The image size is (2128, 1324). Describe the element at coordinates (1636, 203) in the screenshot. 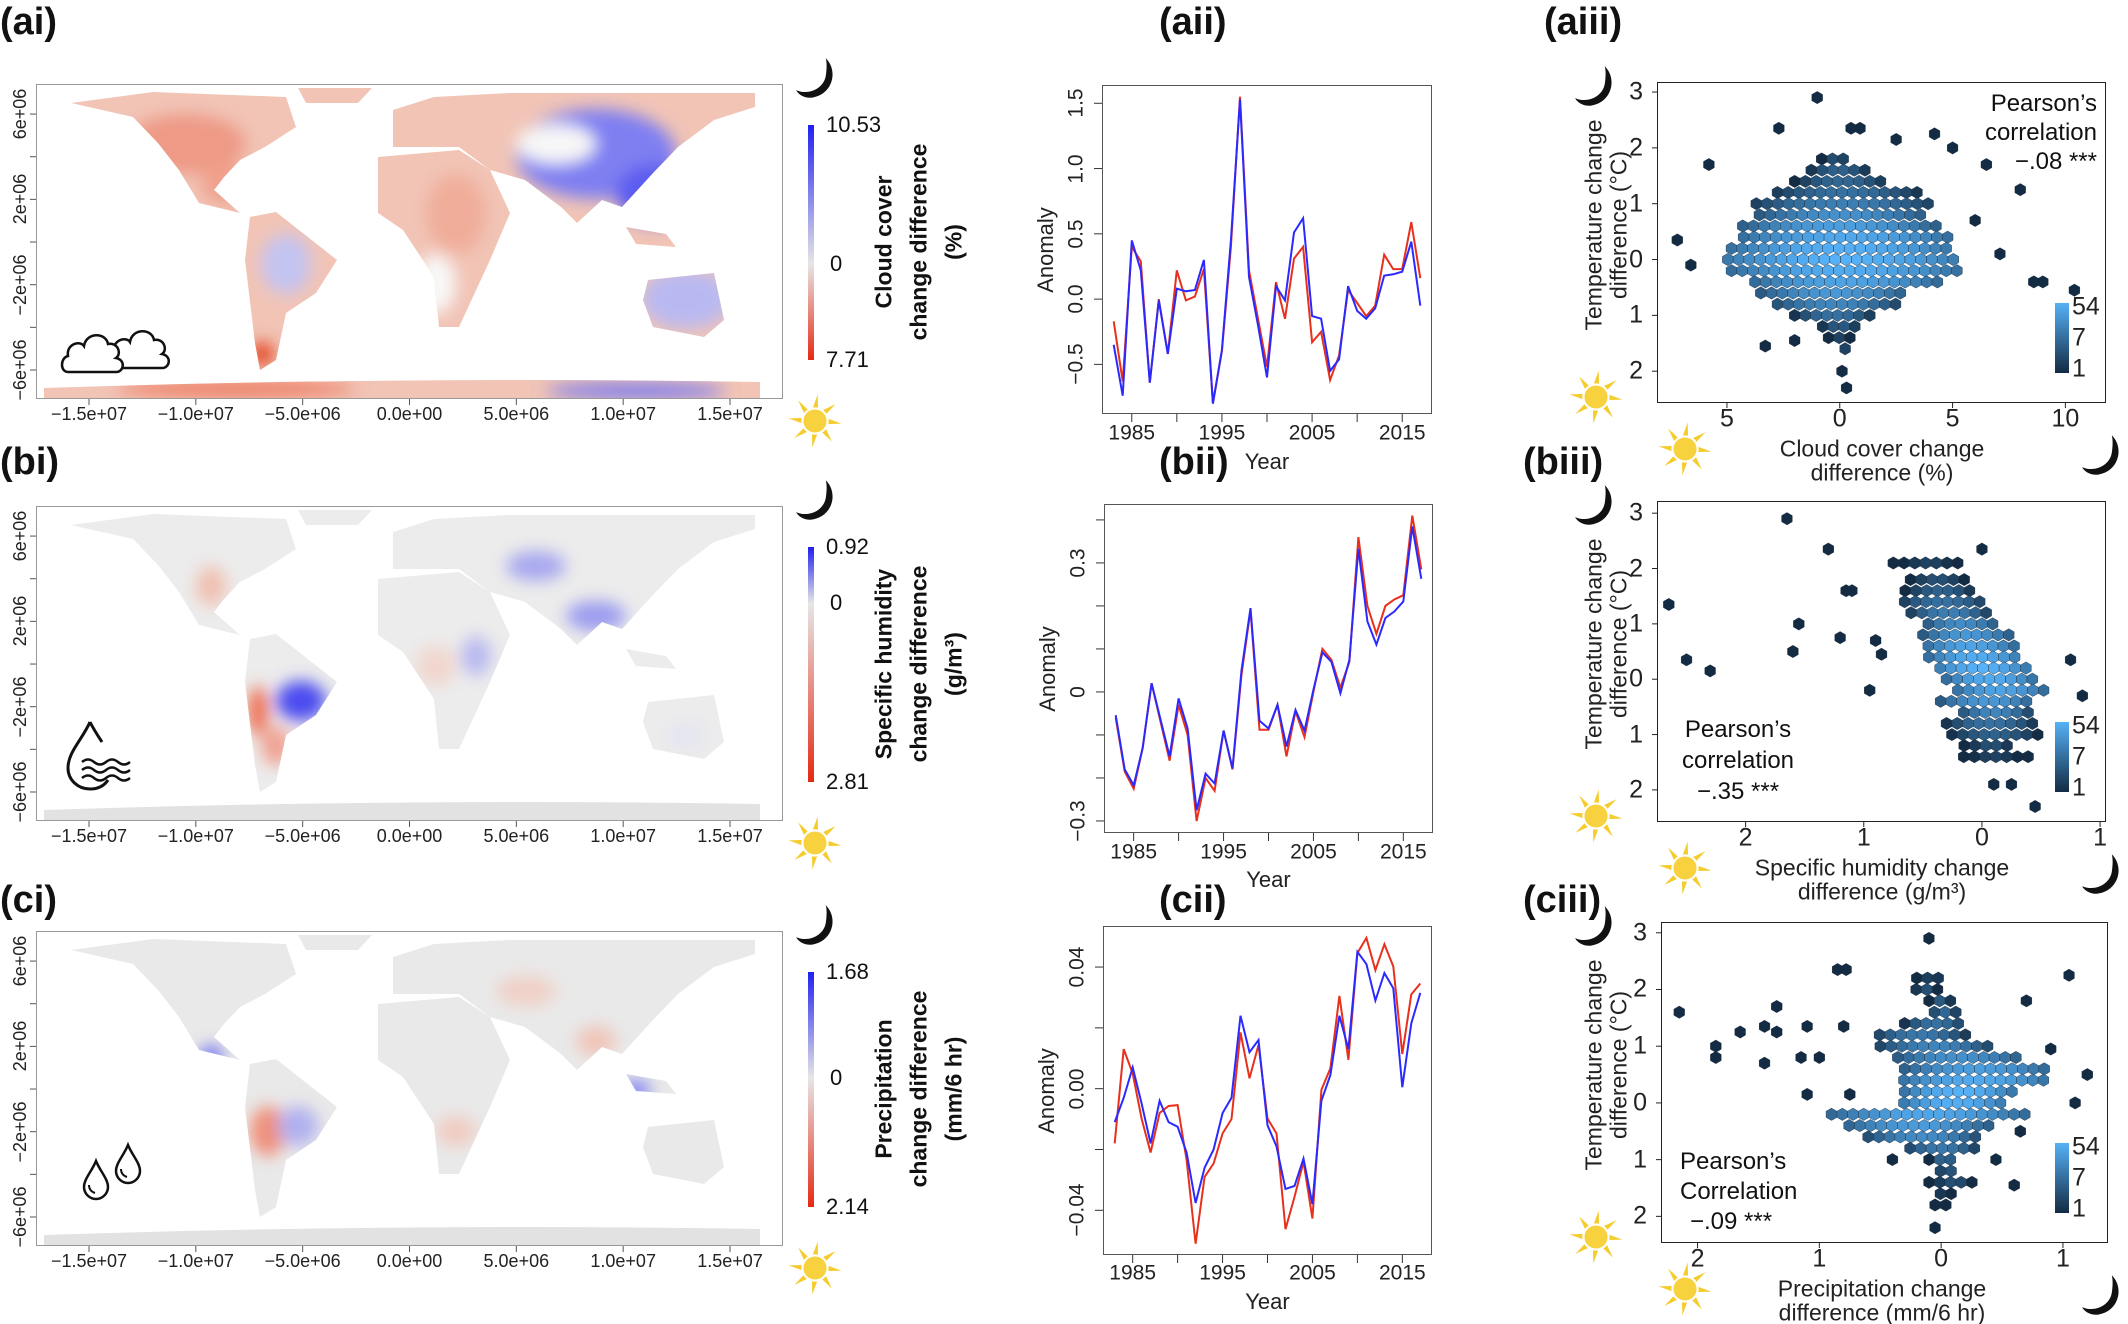

I see `y-tick-label: 1` at that location.